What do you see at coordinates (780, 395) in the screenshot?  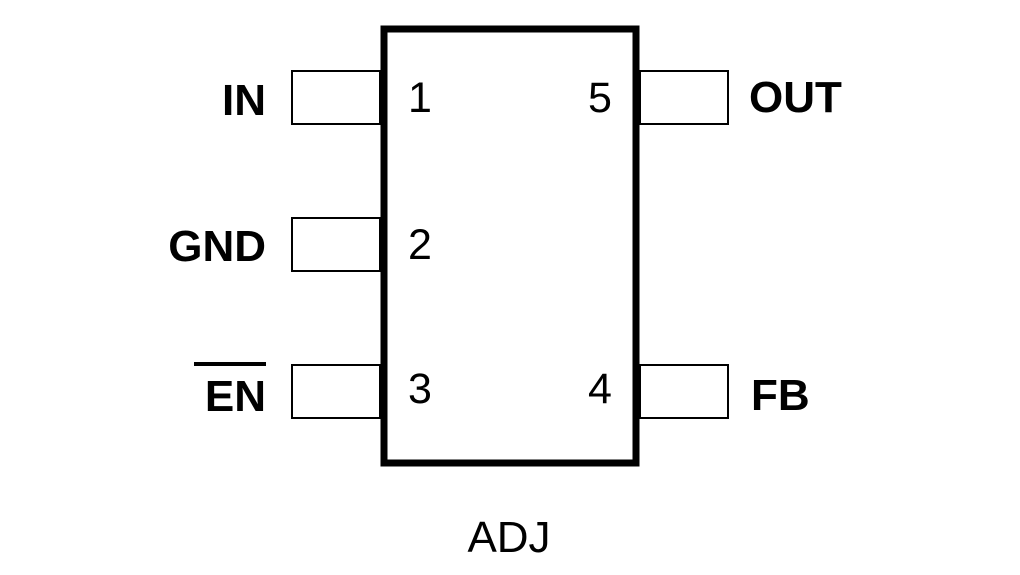 I see `pin-4-label: FB` at bounding box center [780, 395].